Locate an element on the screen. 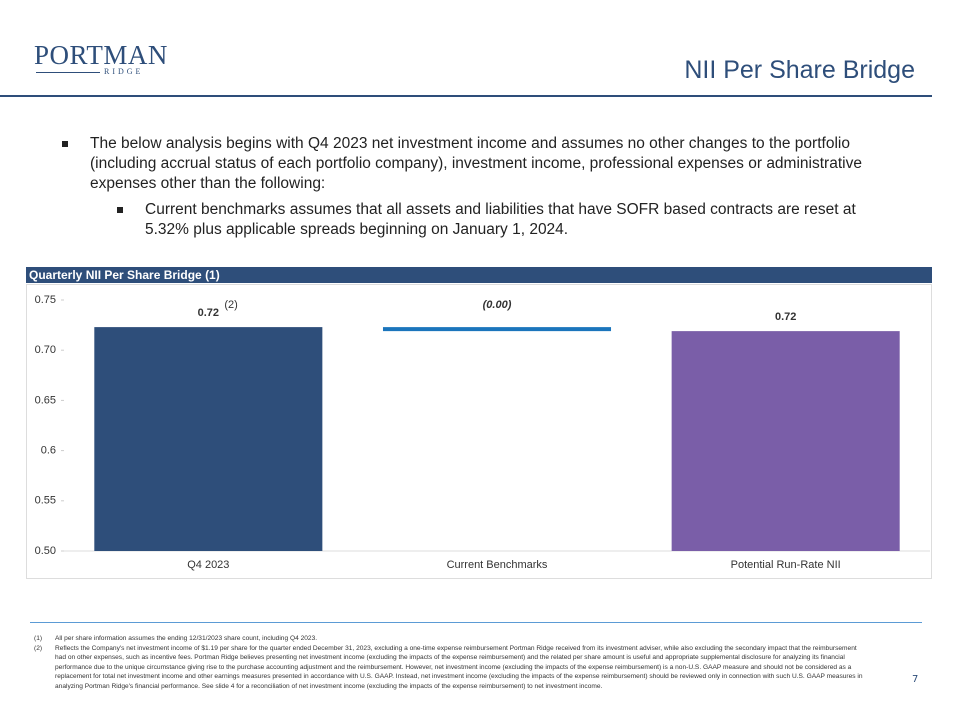  y-tick-label: 0.55 is located at coordinates (45, 501).